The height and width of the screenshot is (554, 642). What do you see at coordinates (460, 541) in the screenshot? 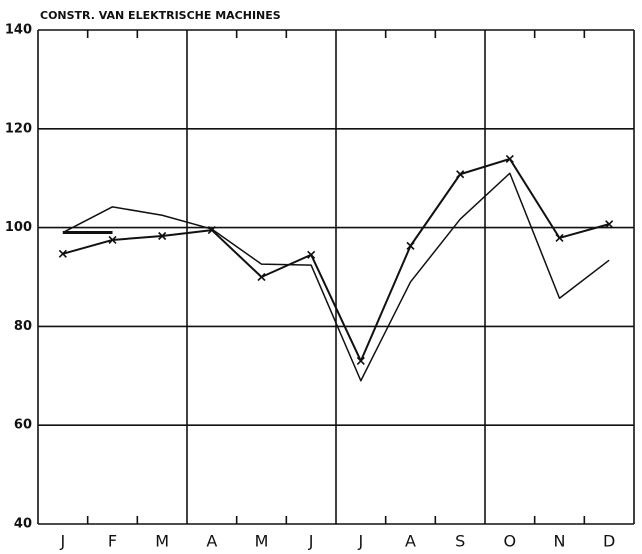
I see `x-tick-label: S` at bounding box center [460, 541].